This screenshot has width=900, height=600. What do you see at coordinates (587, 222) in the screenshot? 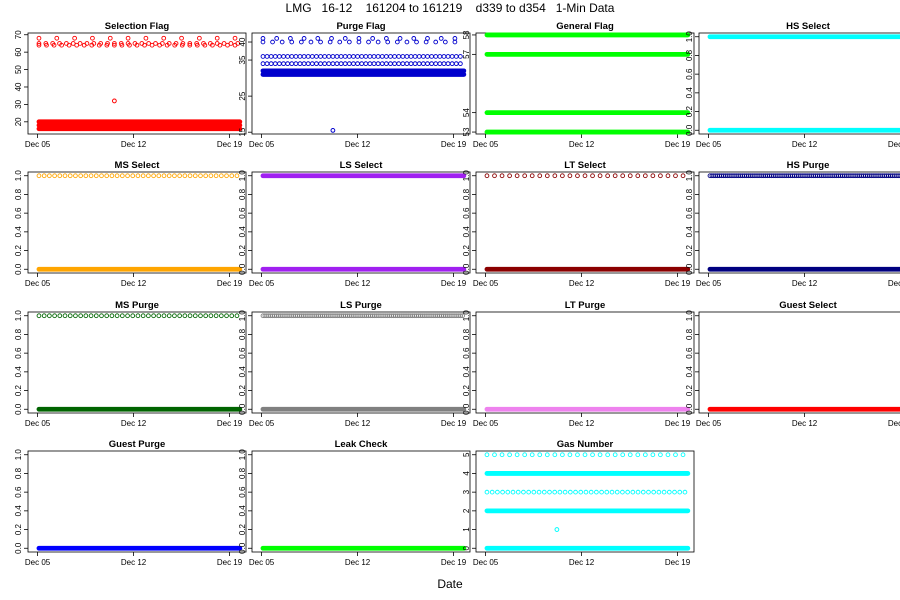
I see `points-lt-select` at bounding box center [587, 222].